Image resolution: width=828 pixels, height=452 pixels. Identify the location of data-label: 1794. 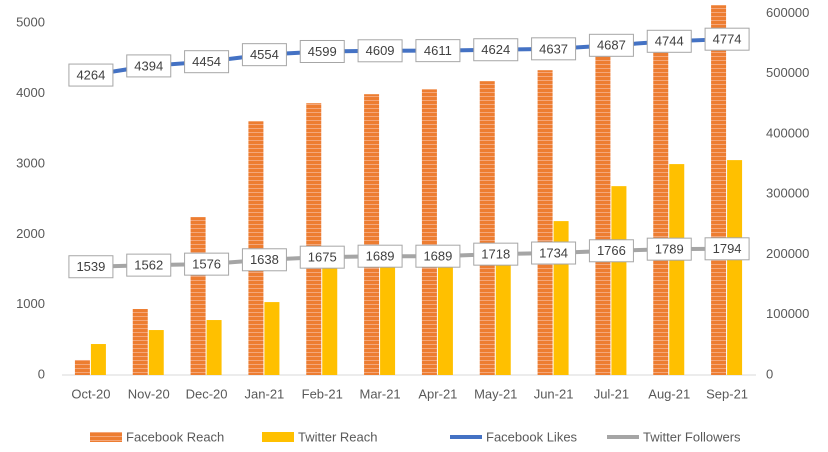
(727, 248).